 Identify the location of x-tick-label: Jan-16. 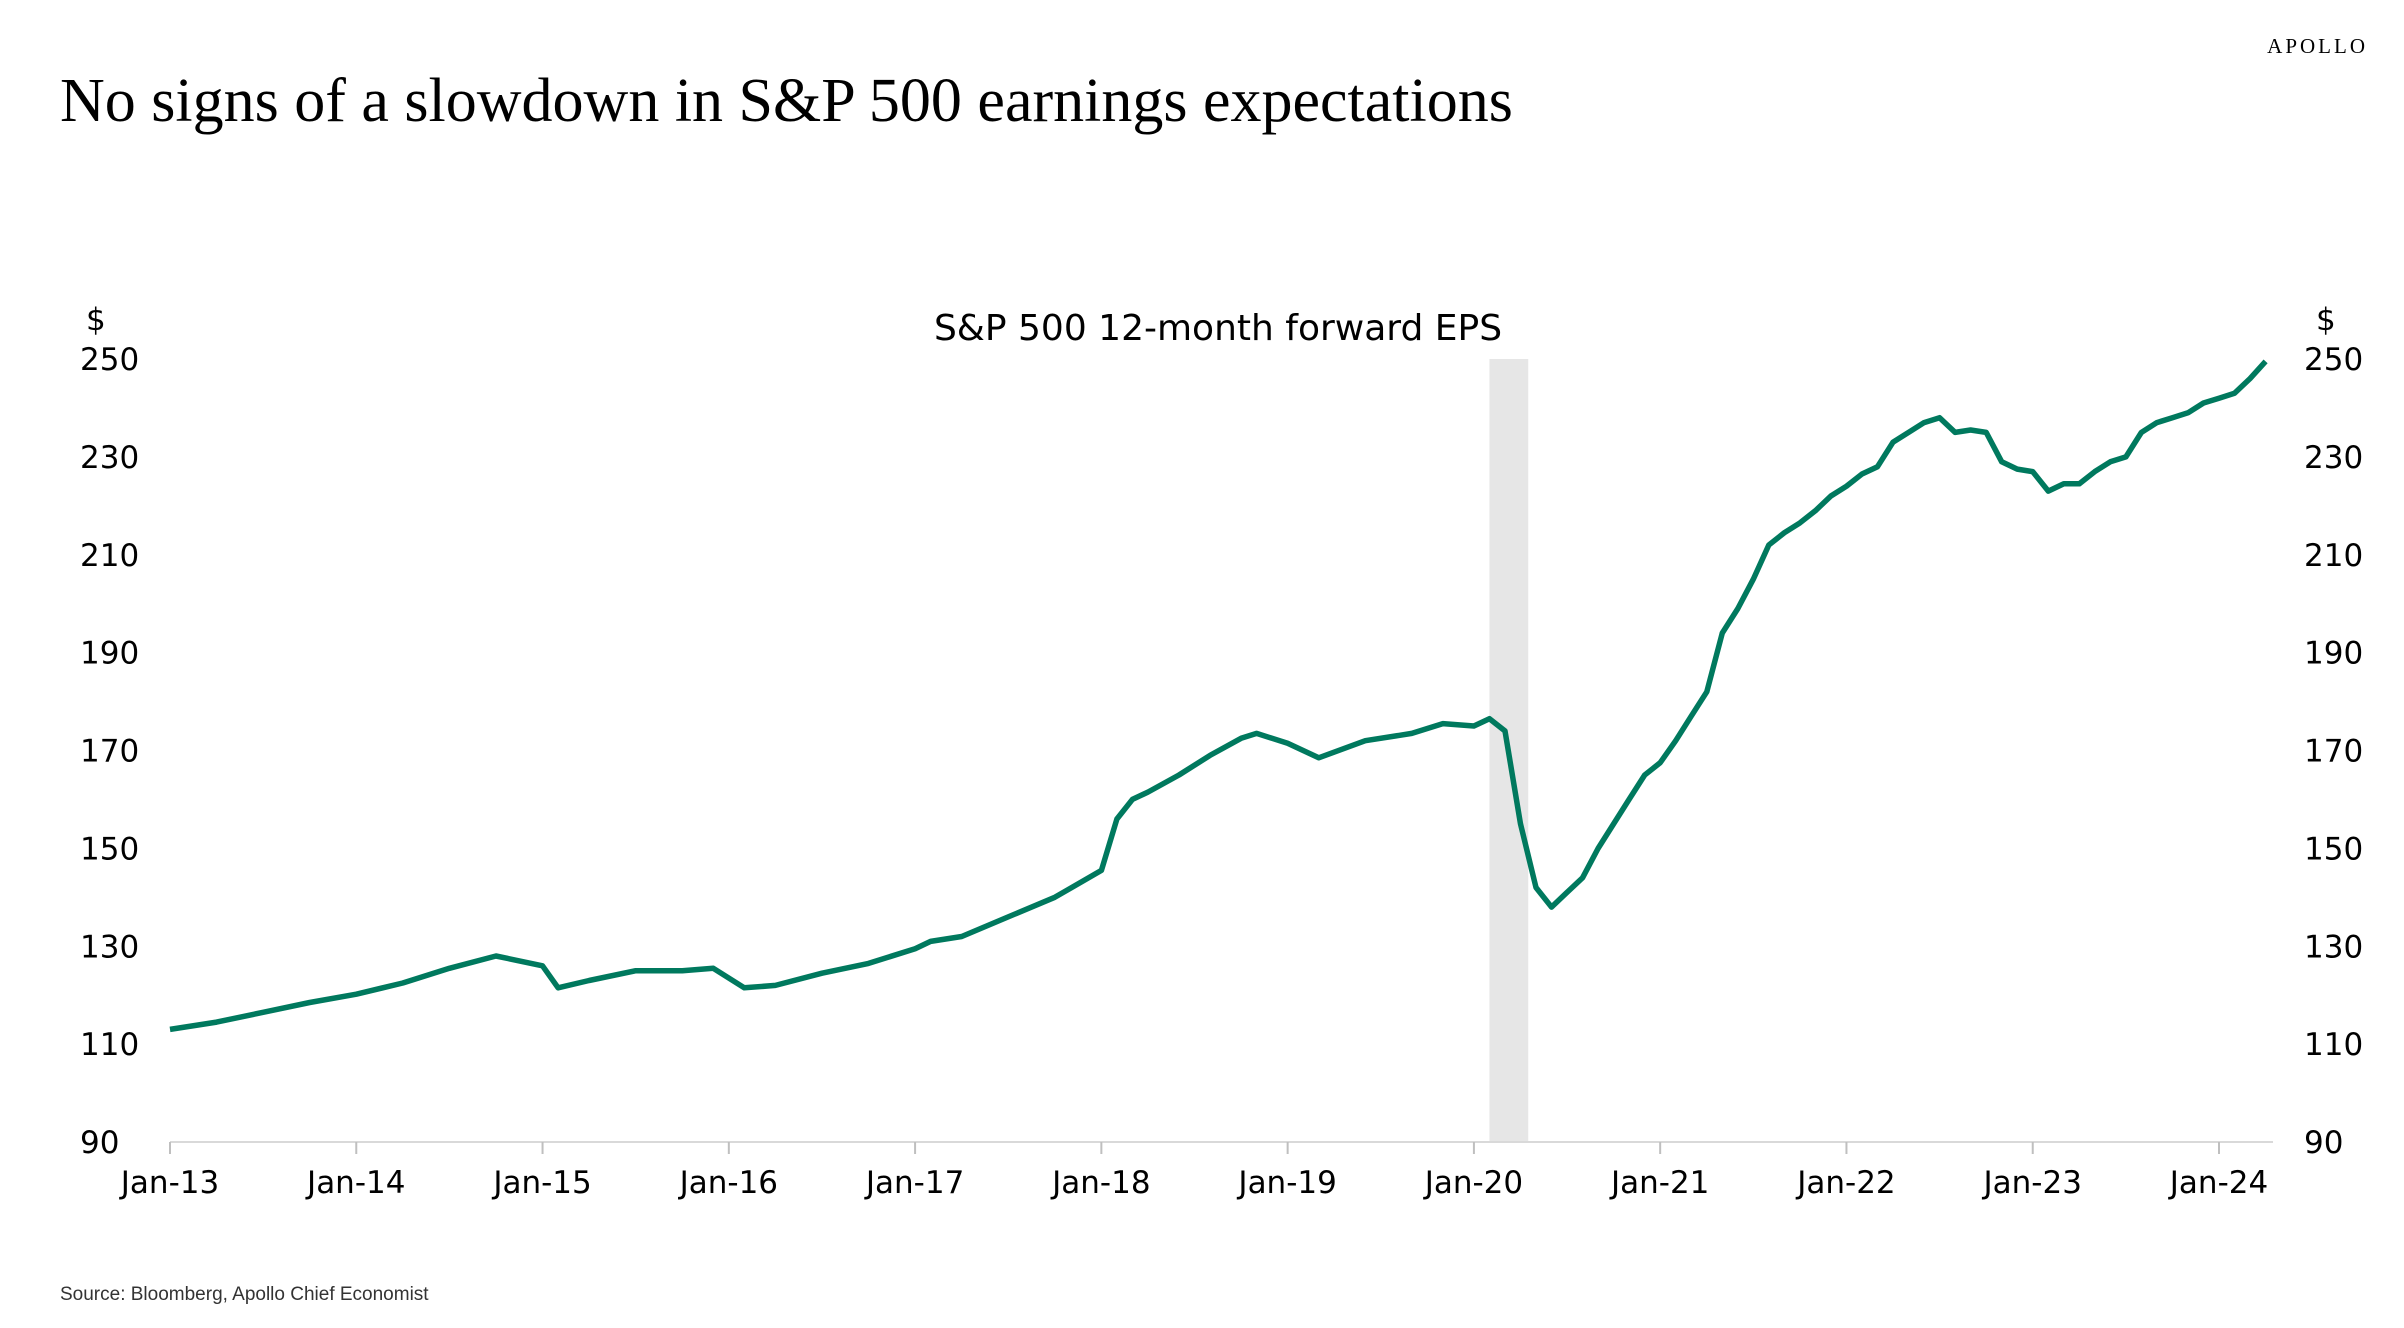
(728, 1183).